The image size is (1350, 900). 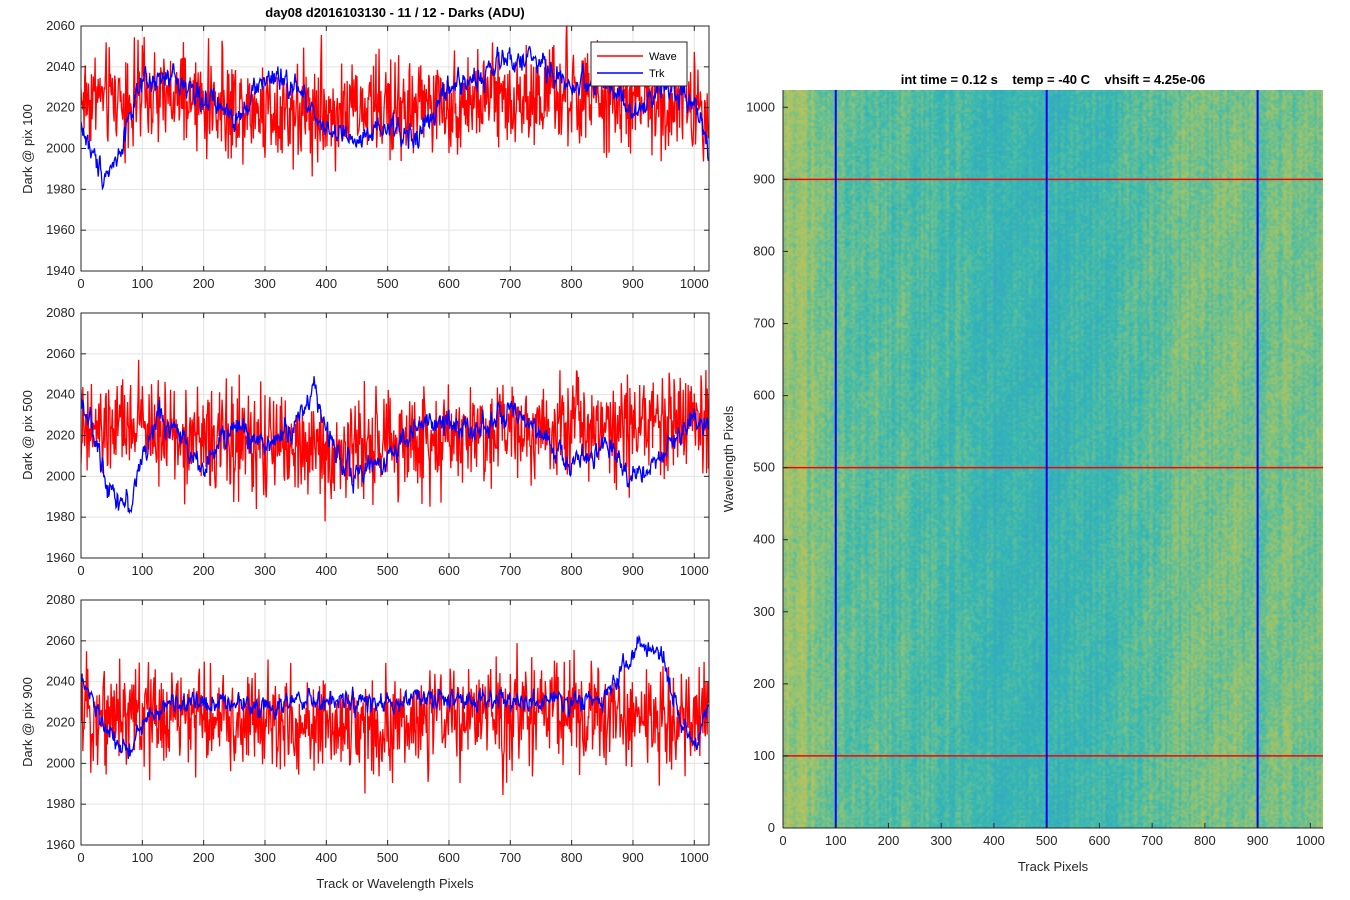 What do you see at coordinates (1053, 866) in the screenshot?
I see `x-axis-label: Track Pixels` at bounding box center [1053, 866].